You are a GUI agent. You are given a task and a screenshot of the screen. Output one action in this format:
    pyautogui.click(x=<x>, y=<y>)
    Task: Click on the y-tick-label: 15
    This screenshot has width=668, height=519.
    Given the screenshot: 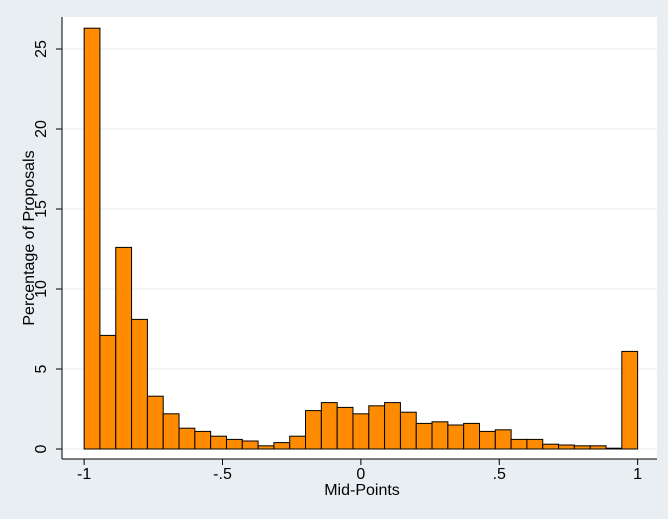 What is the action you would take?
    pyautogui.click(x=41, y=209)
    